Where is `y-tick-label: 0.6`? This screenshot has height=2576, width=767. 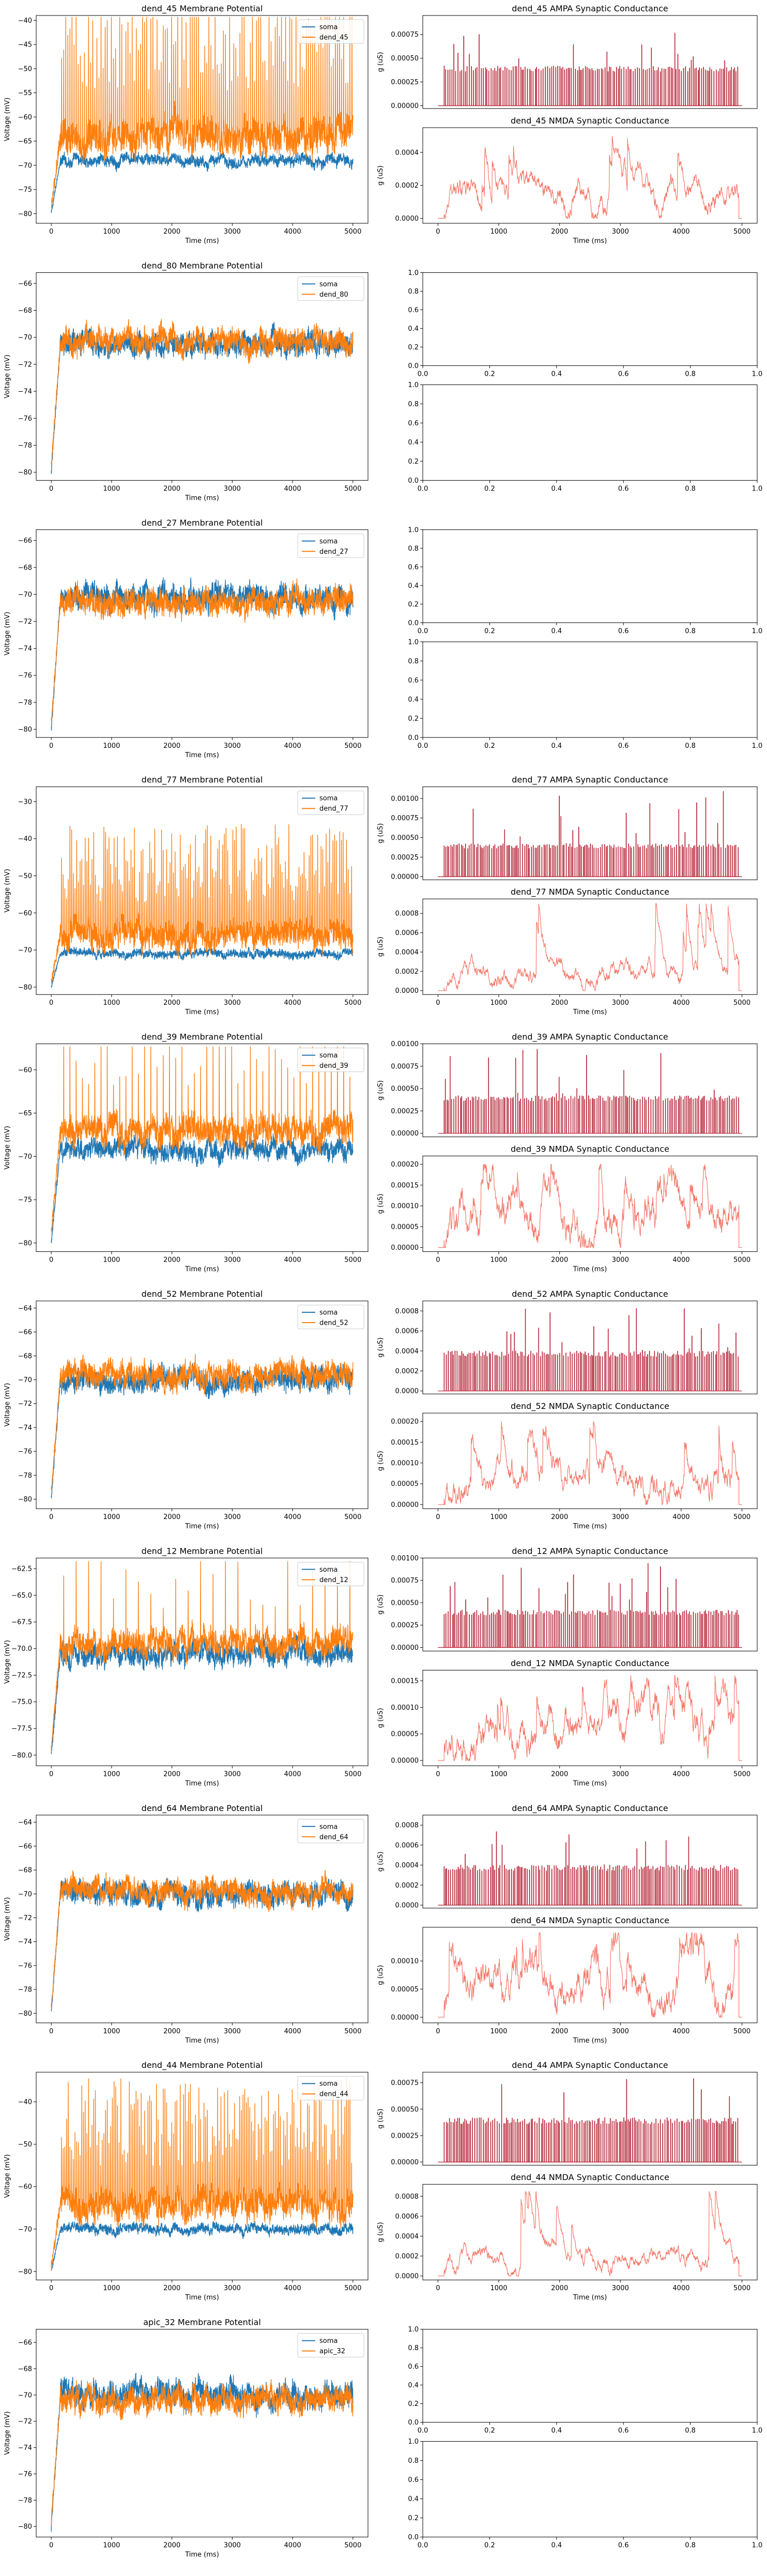 y-tick-label: 0.6 is located at coordinates (413, 2367).